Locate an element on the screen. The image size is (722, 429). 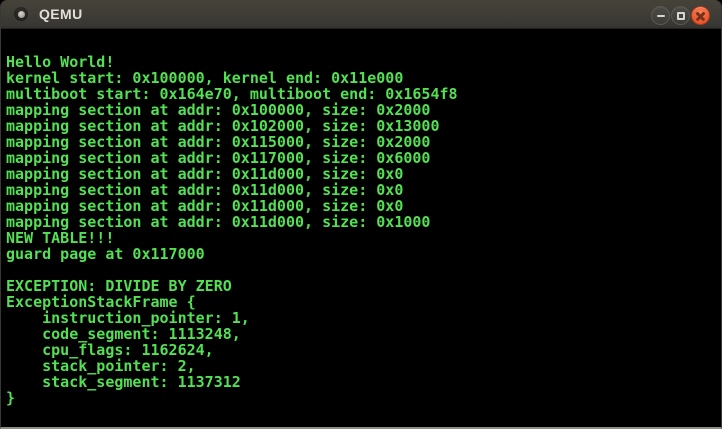
window-controls is located at coordinates (680, 15).